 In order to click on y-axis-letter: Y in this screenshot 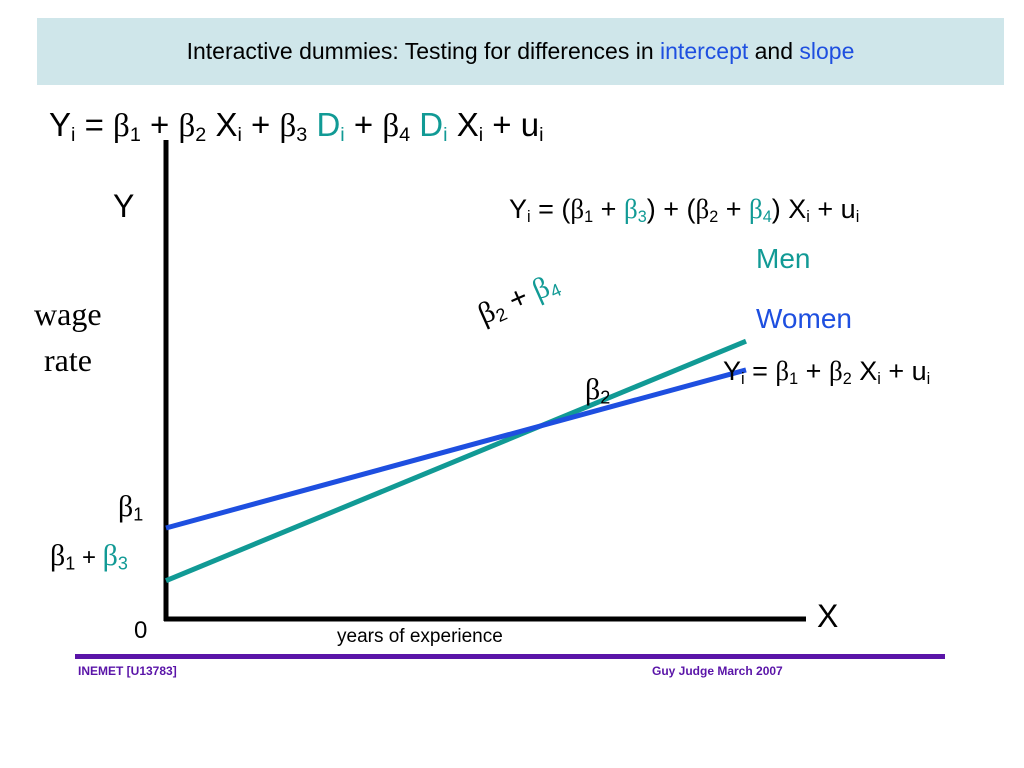, I will do `click(124, 206)`.